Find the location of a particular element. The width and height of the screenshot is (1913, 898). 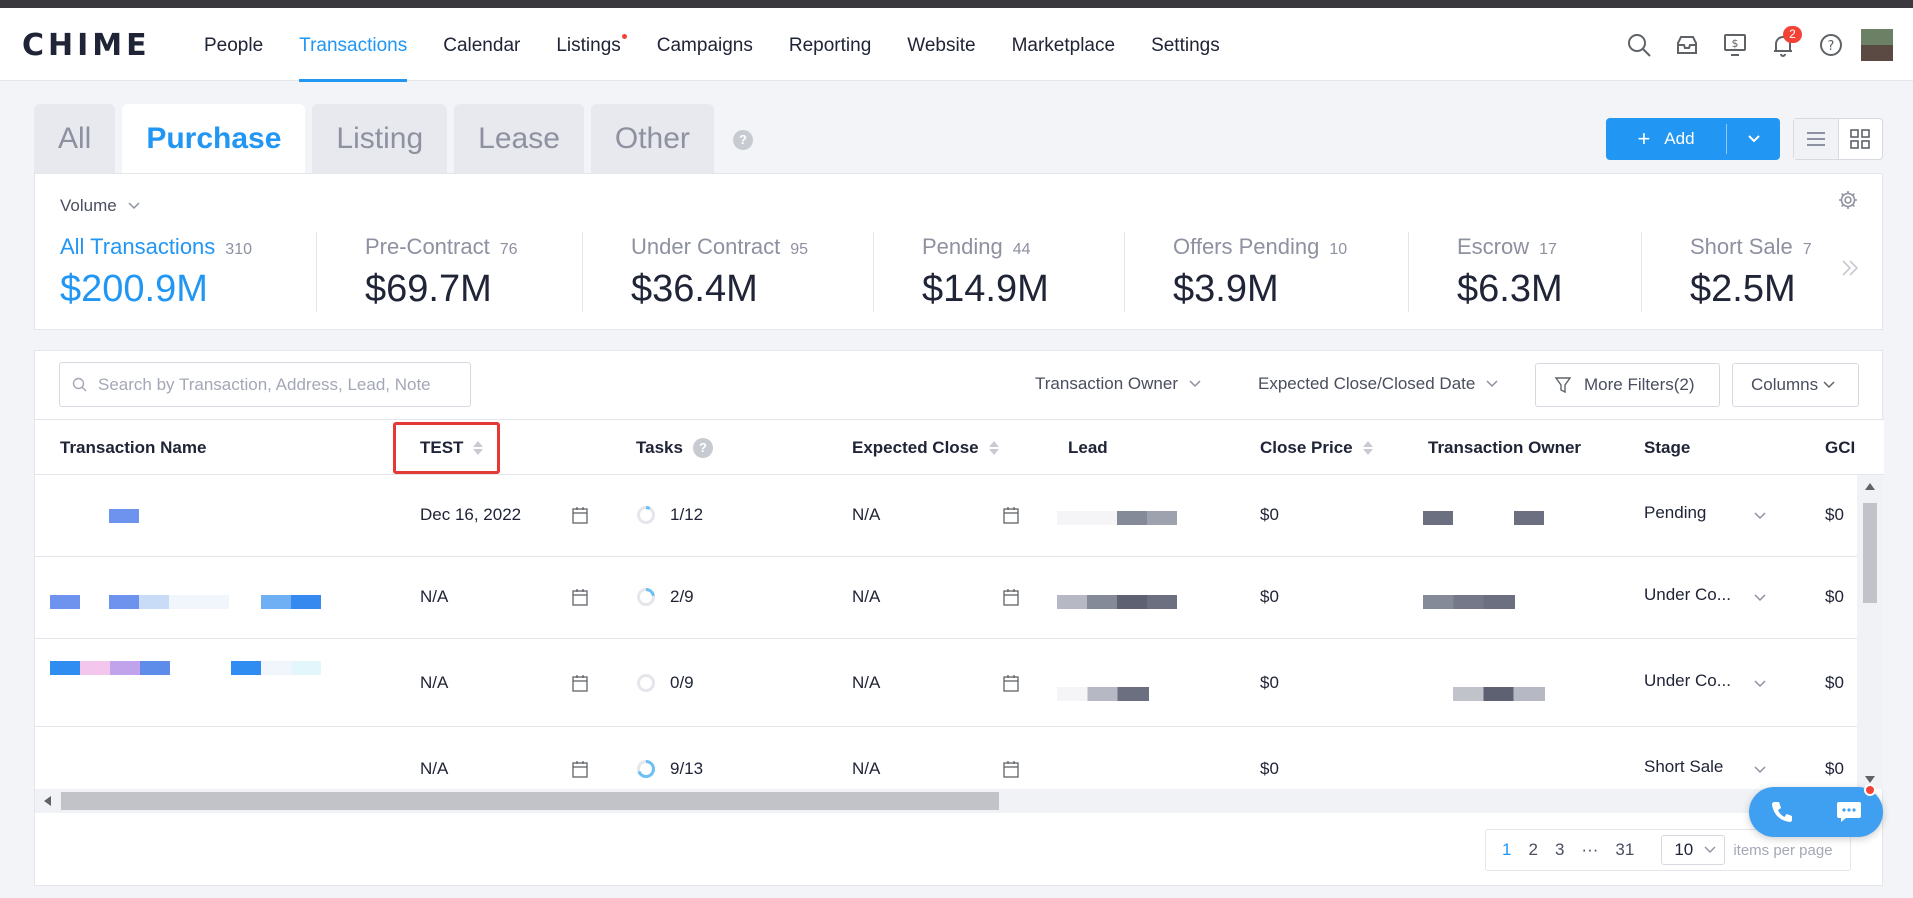

columns-button: Columns is located at coordinates (1795, 385).